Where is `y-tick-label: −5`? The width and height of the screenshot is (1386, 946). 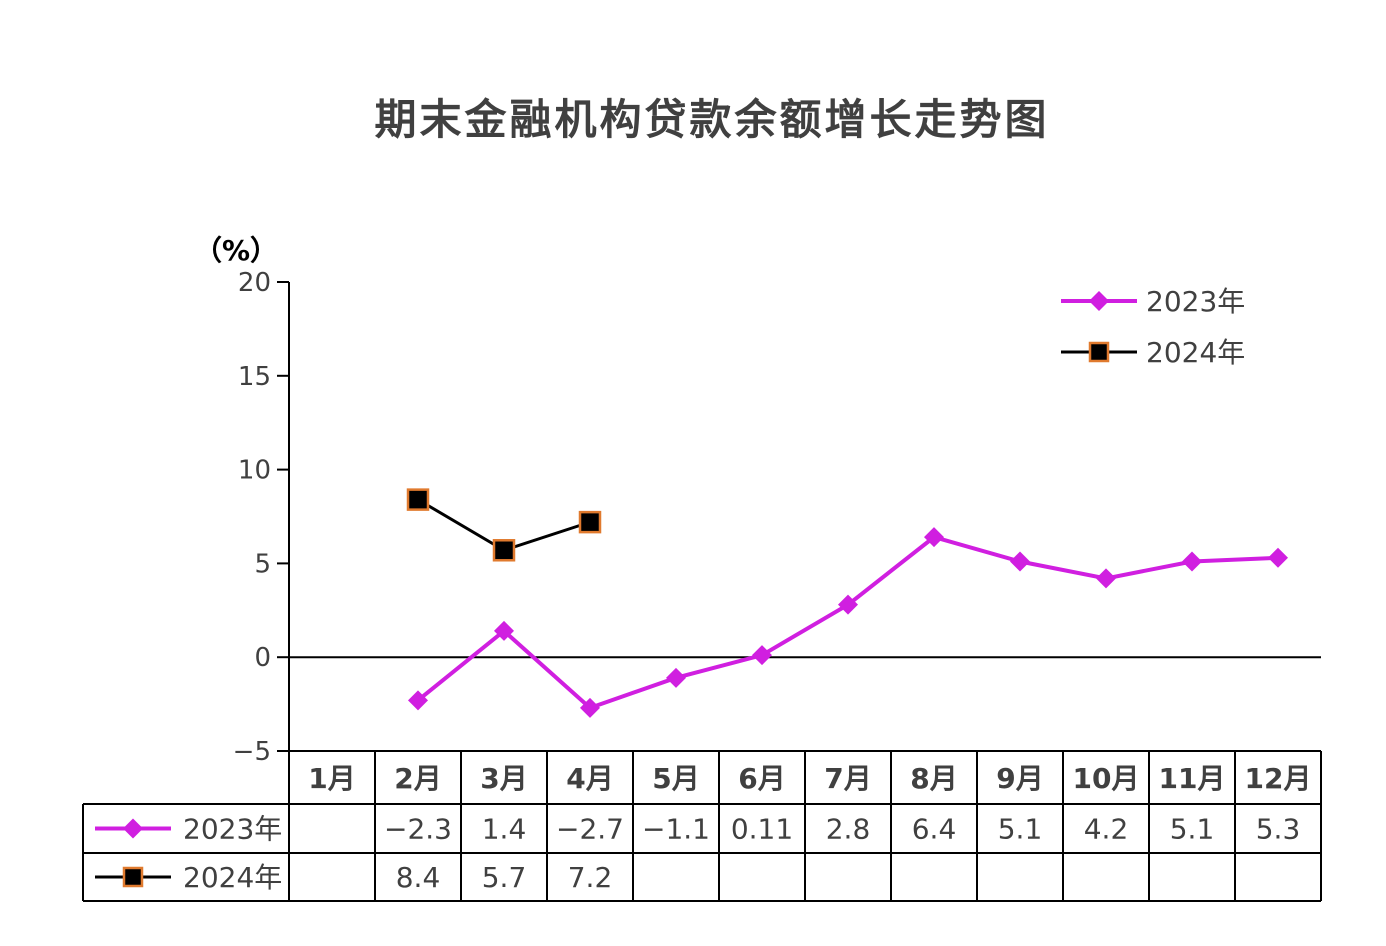 y-tick-label: −5 is located at coordinates (252, 752).